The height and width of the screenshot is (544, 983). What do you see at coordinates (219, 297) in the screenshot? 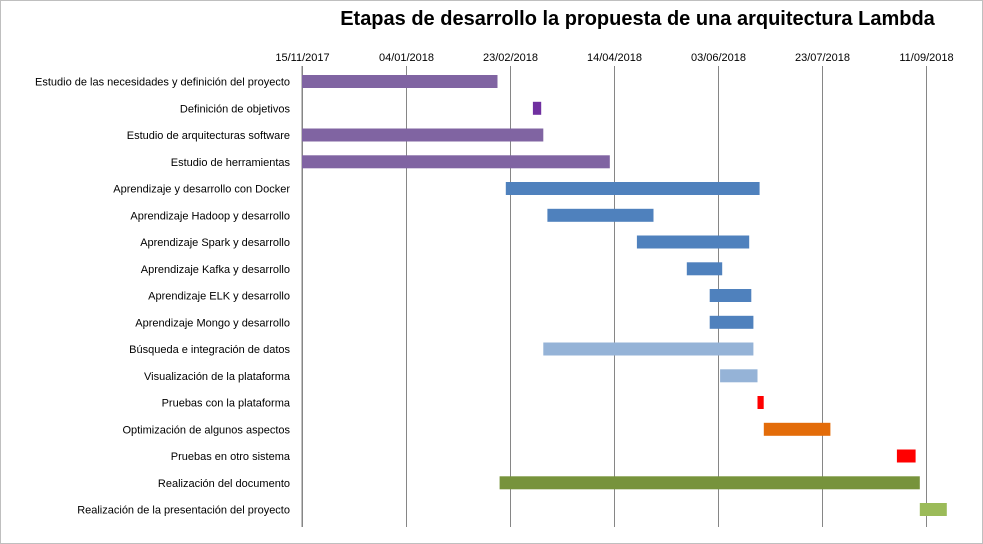
I see `task-label: Aprendizaje ELK y desarrollo` at bounding box center [219, 297].